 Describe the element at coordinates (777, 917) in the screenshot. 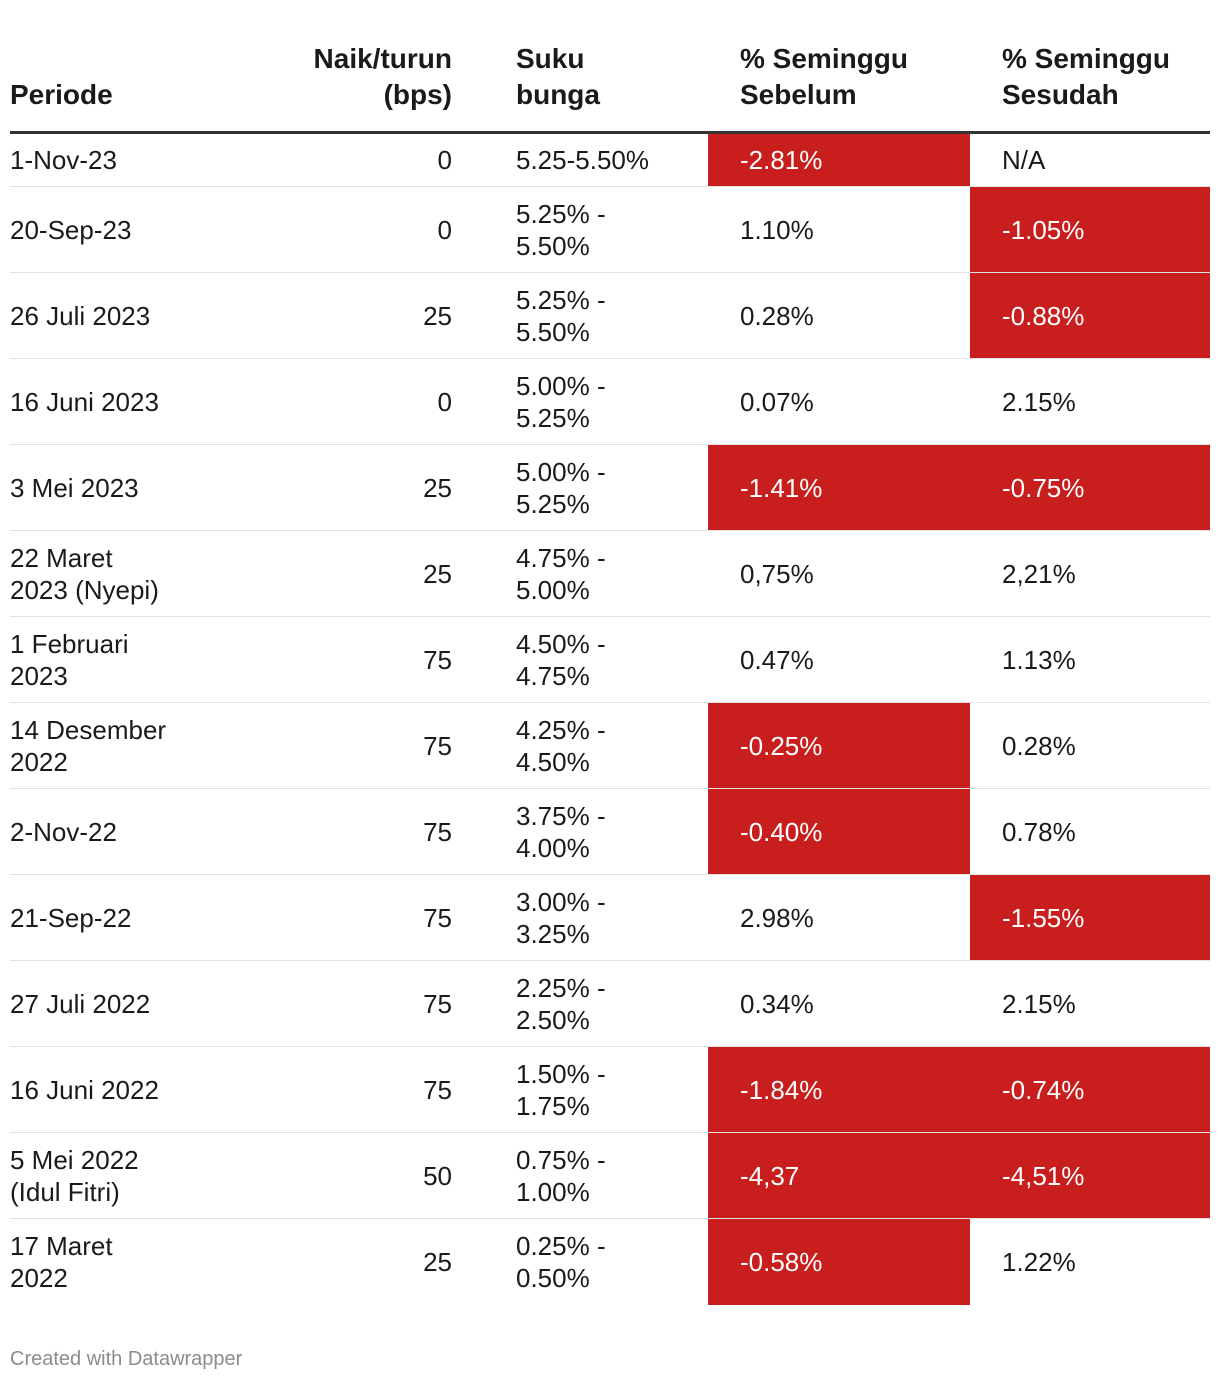

I see `cell-seminggu-sebelum: 2.98%` at that location.